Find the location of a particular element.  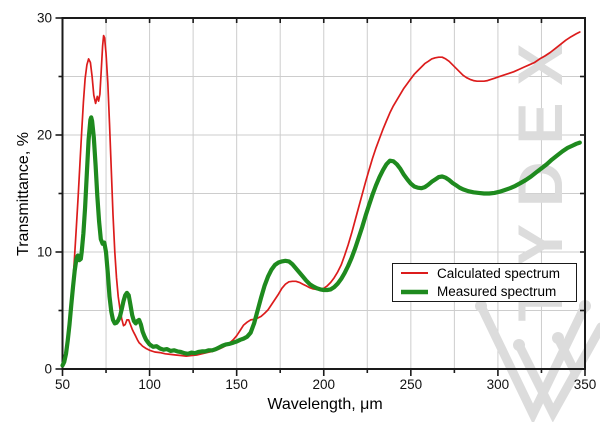

legend-item-measured: Measured spectrum is located at coordinates (484, 292).